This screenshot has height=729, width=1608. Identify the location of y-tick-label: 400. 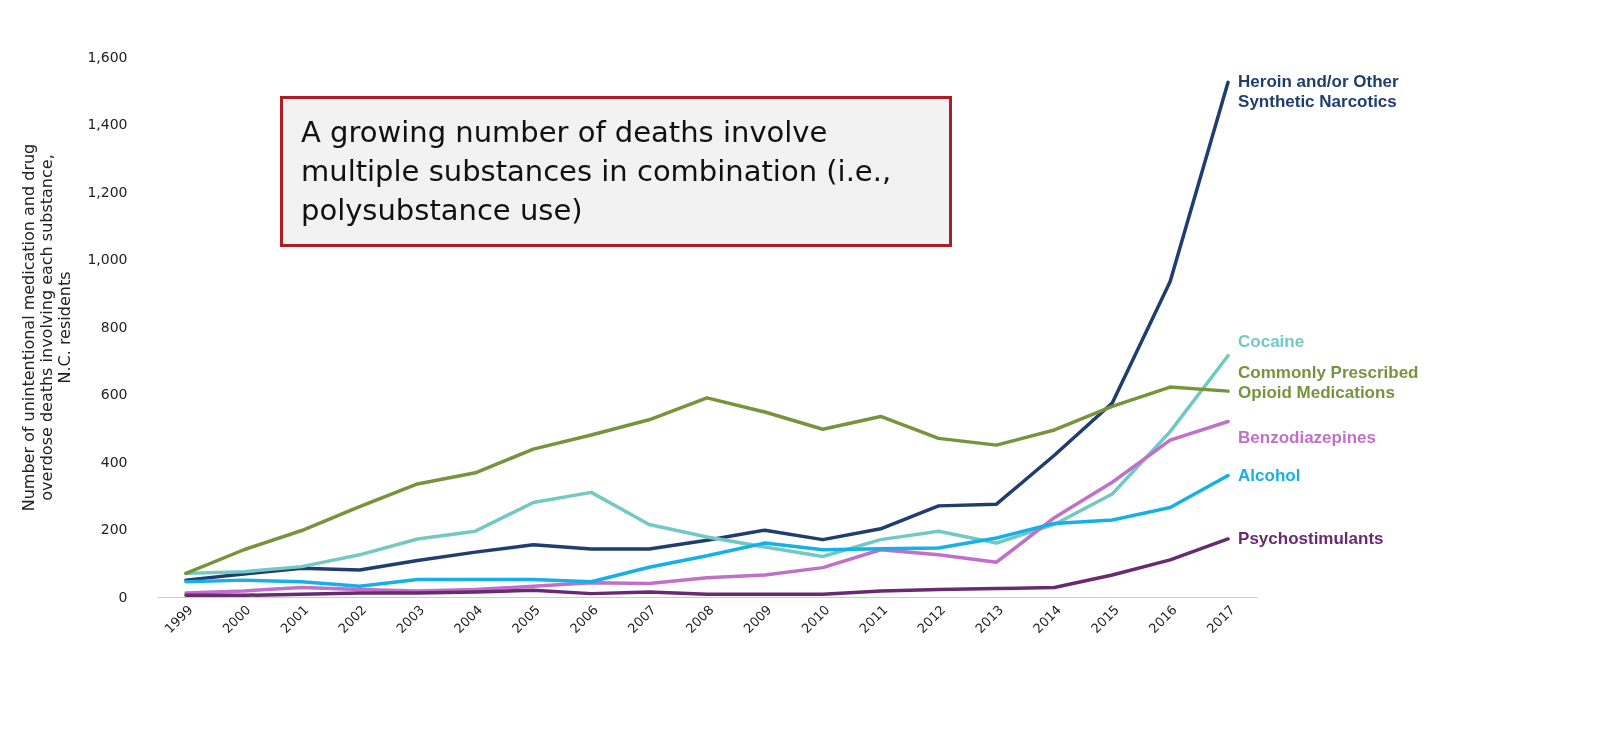
(114, 461).